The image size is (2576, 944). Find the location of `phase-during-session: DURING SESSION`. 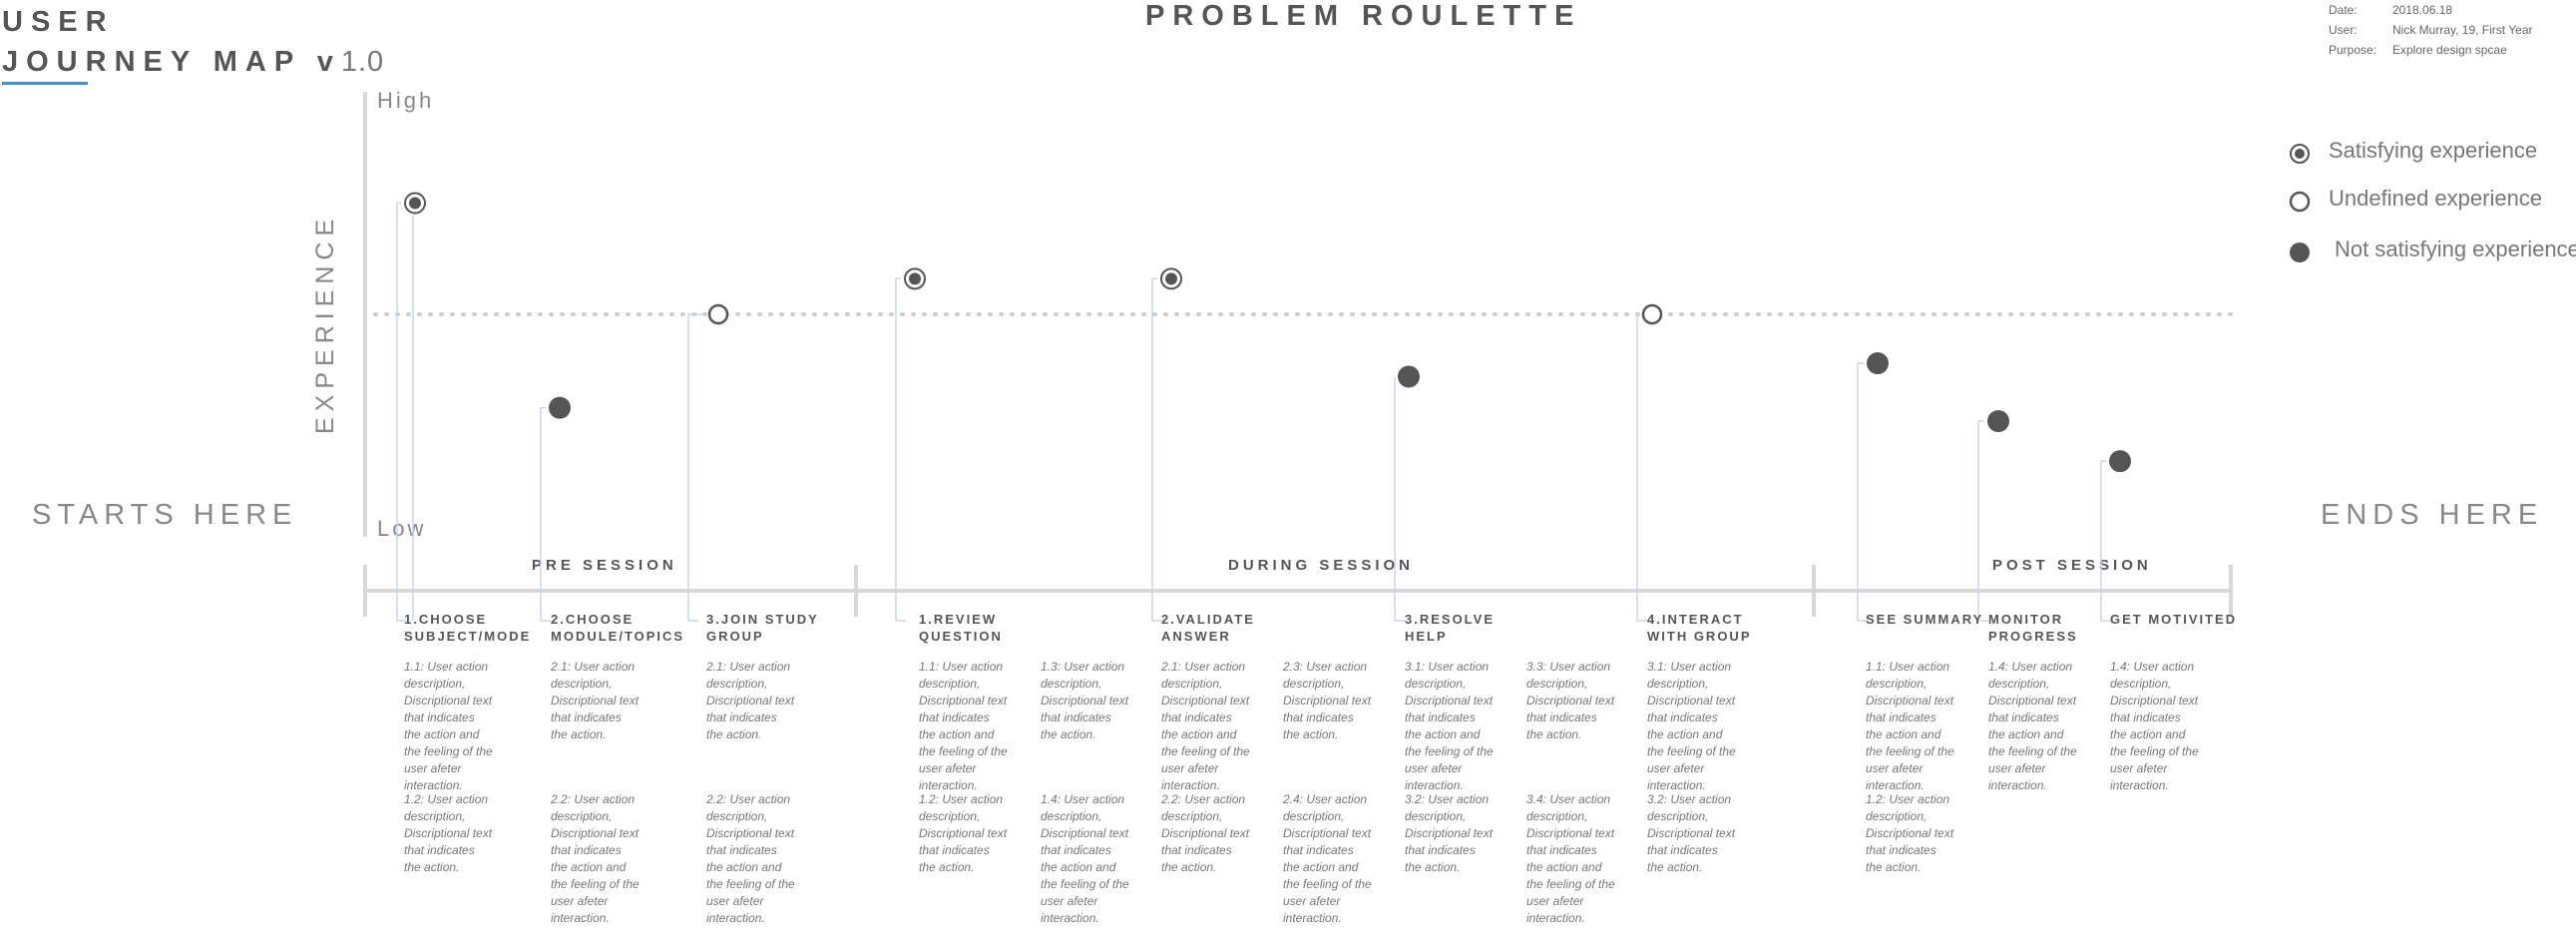

phase-during-session: DURING SESSION is located at coordinates (1321, 565).